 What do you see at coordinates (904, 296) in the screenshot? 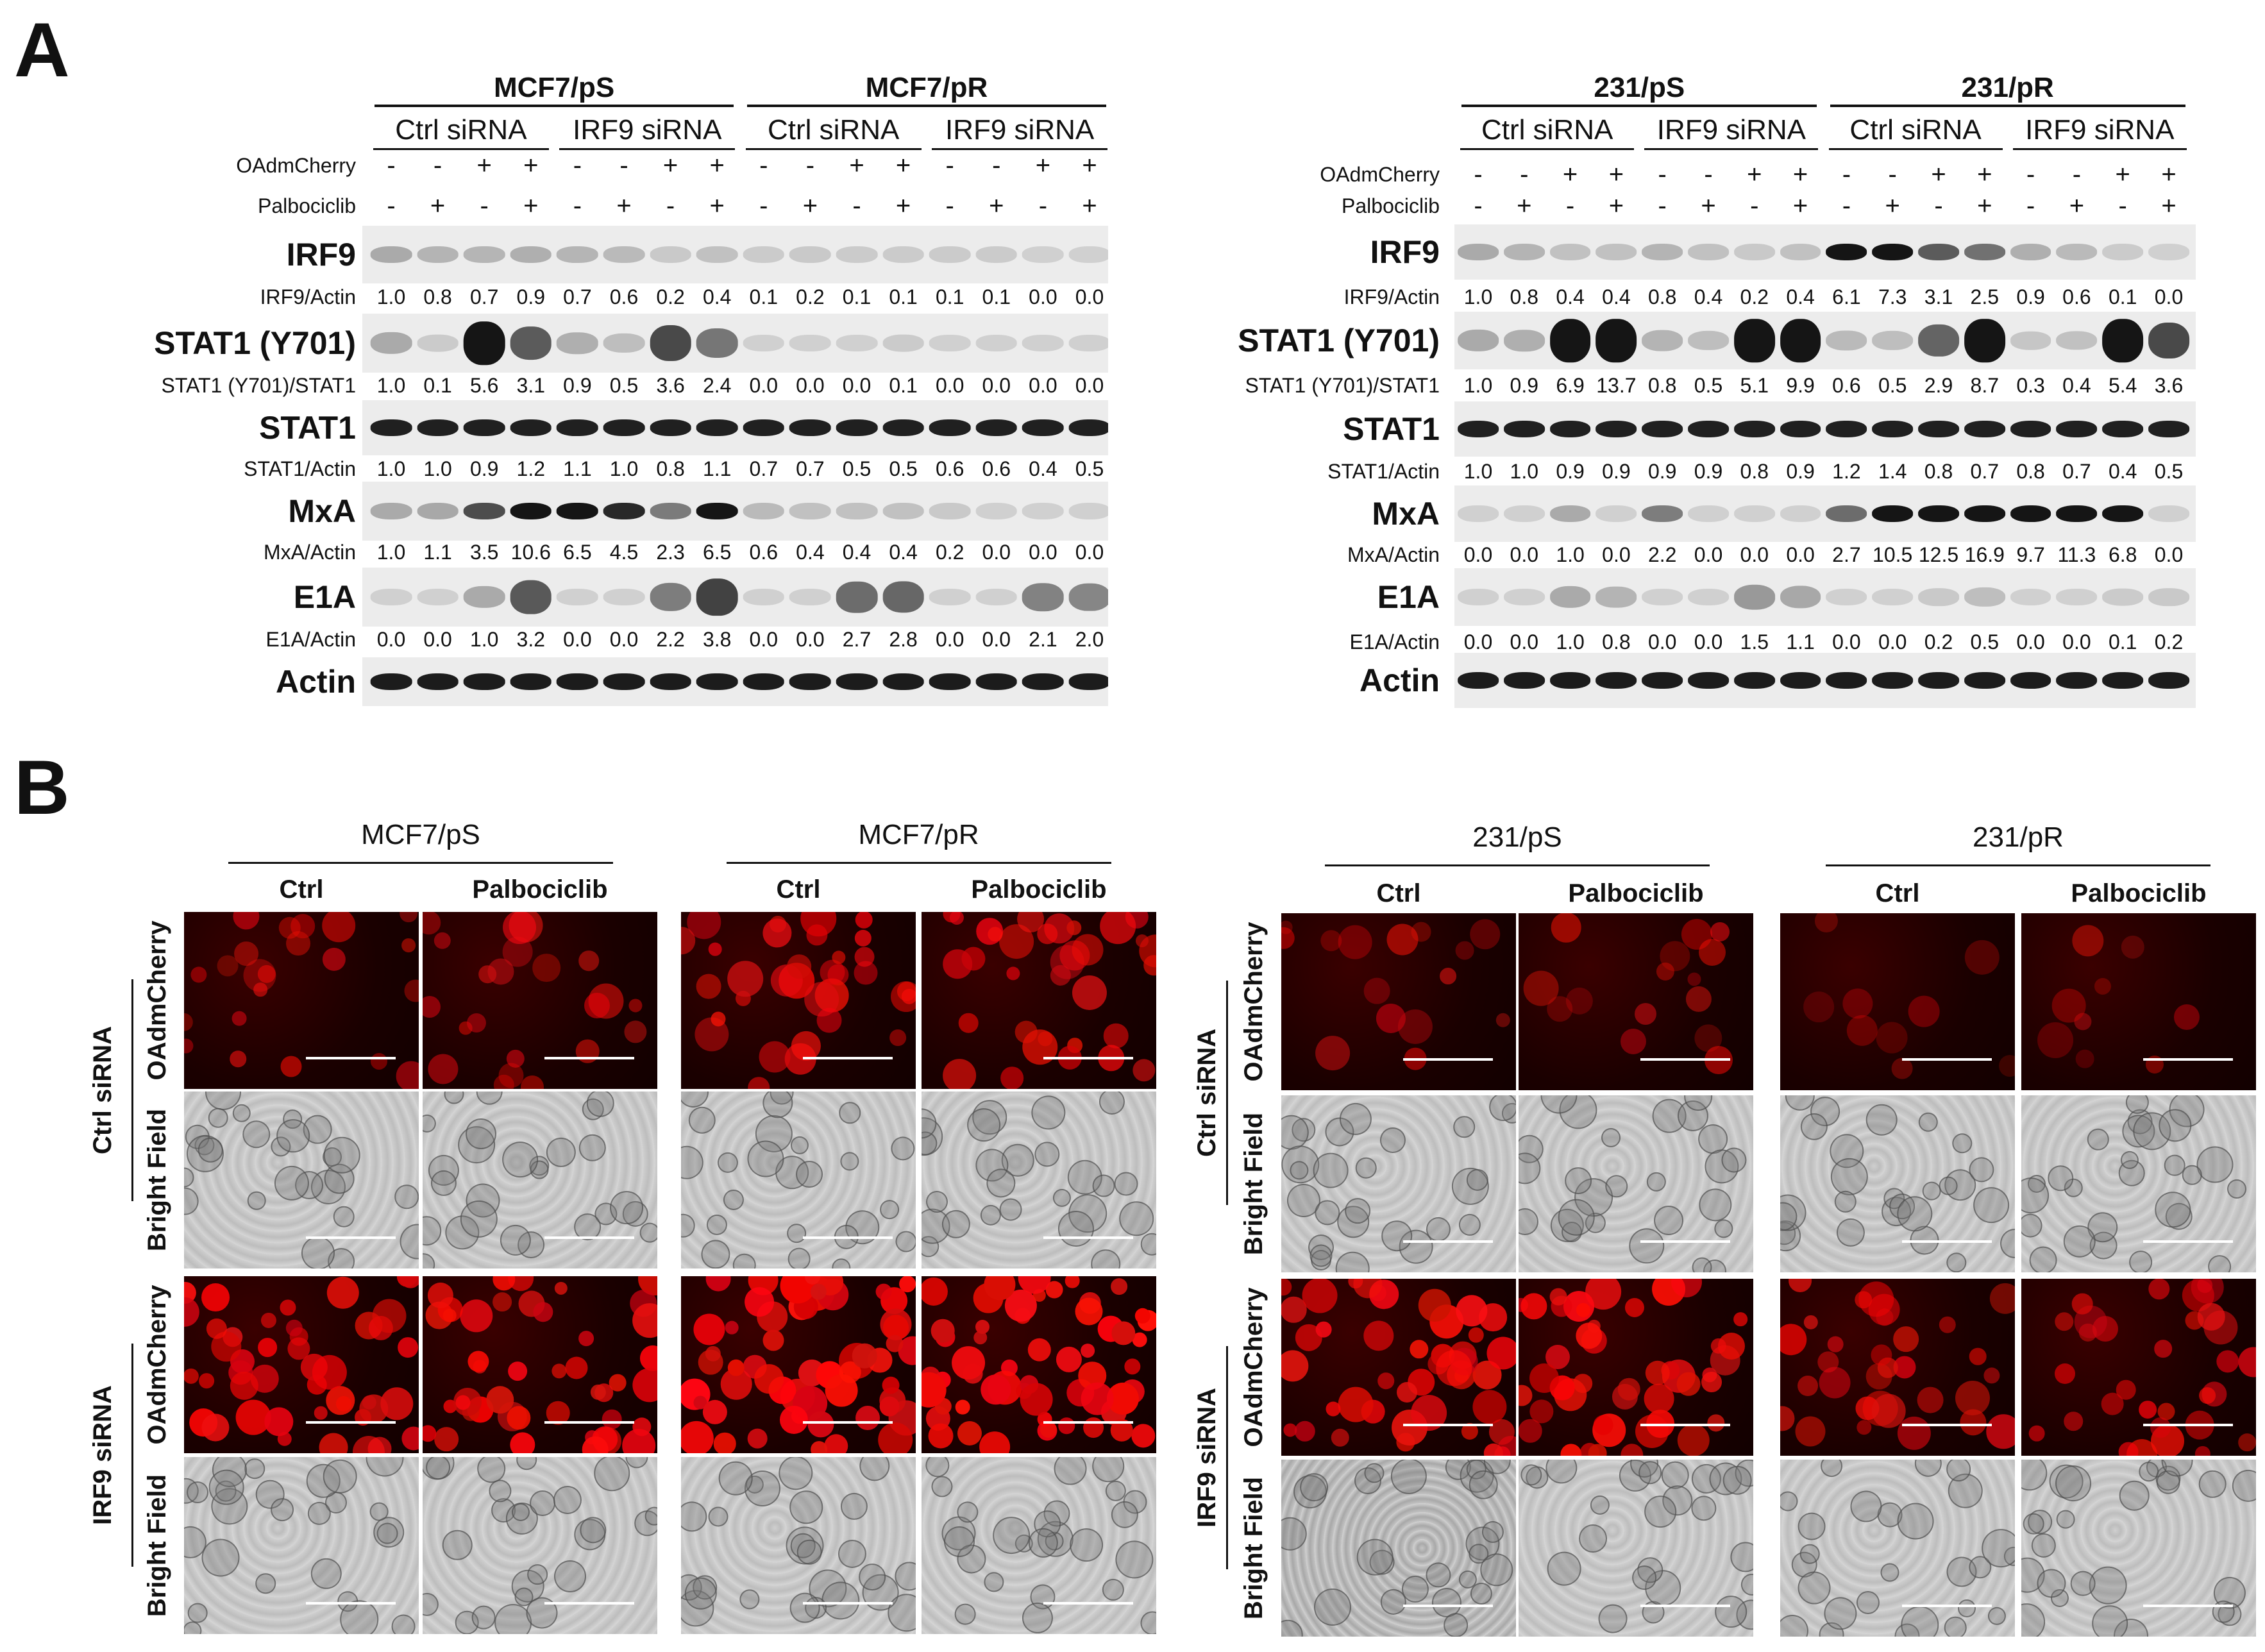
I see `ratio-value: 0.1` at bounding box center [904, 296].